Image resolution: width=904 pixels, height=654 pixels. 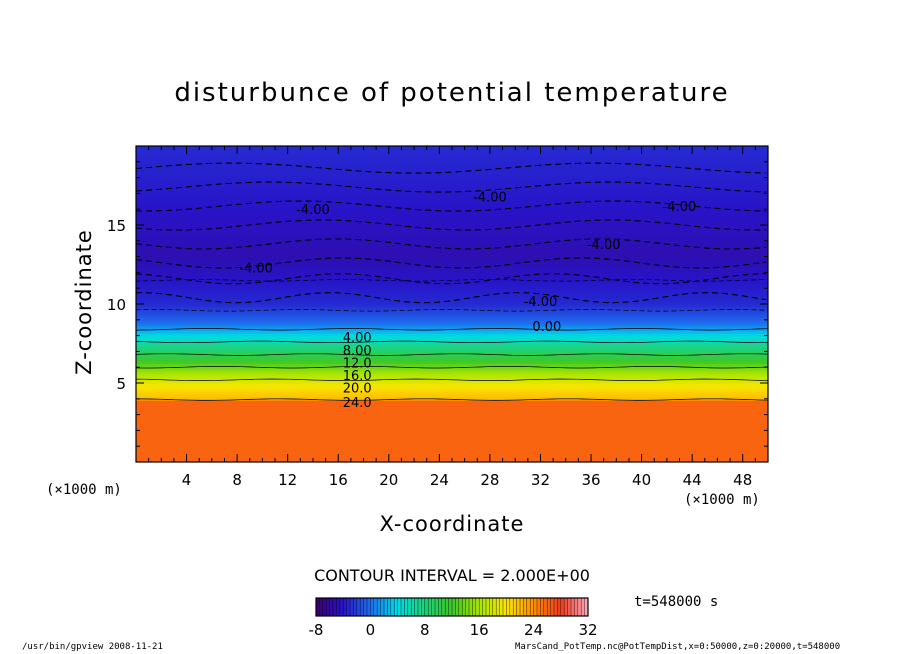 What do you see at coordinates (692, 480) in the screenshot?
I see `x-tick-label: 44` at bounding box center [692, 480].